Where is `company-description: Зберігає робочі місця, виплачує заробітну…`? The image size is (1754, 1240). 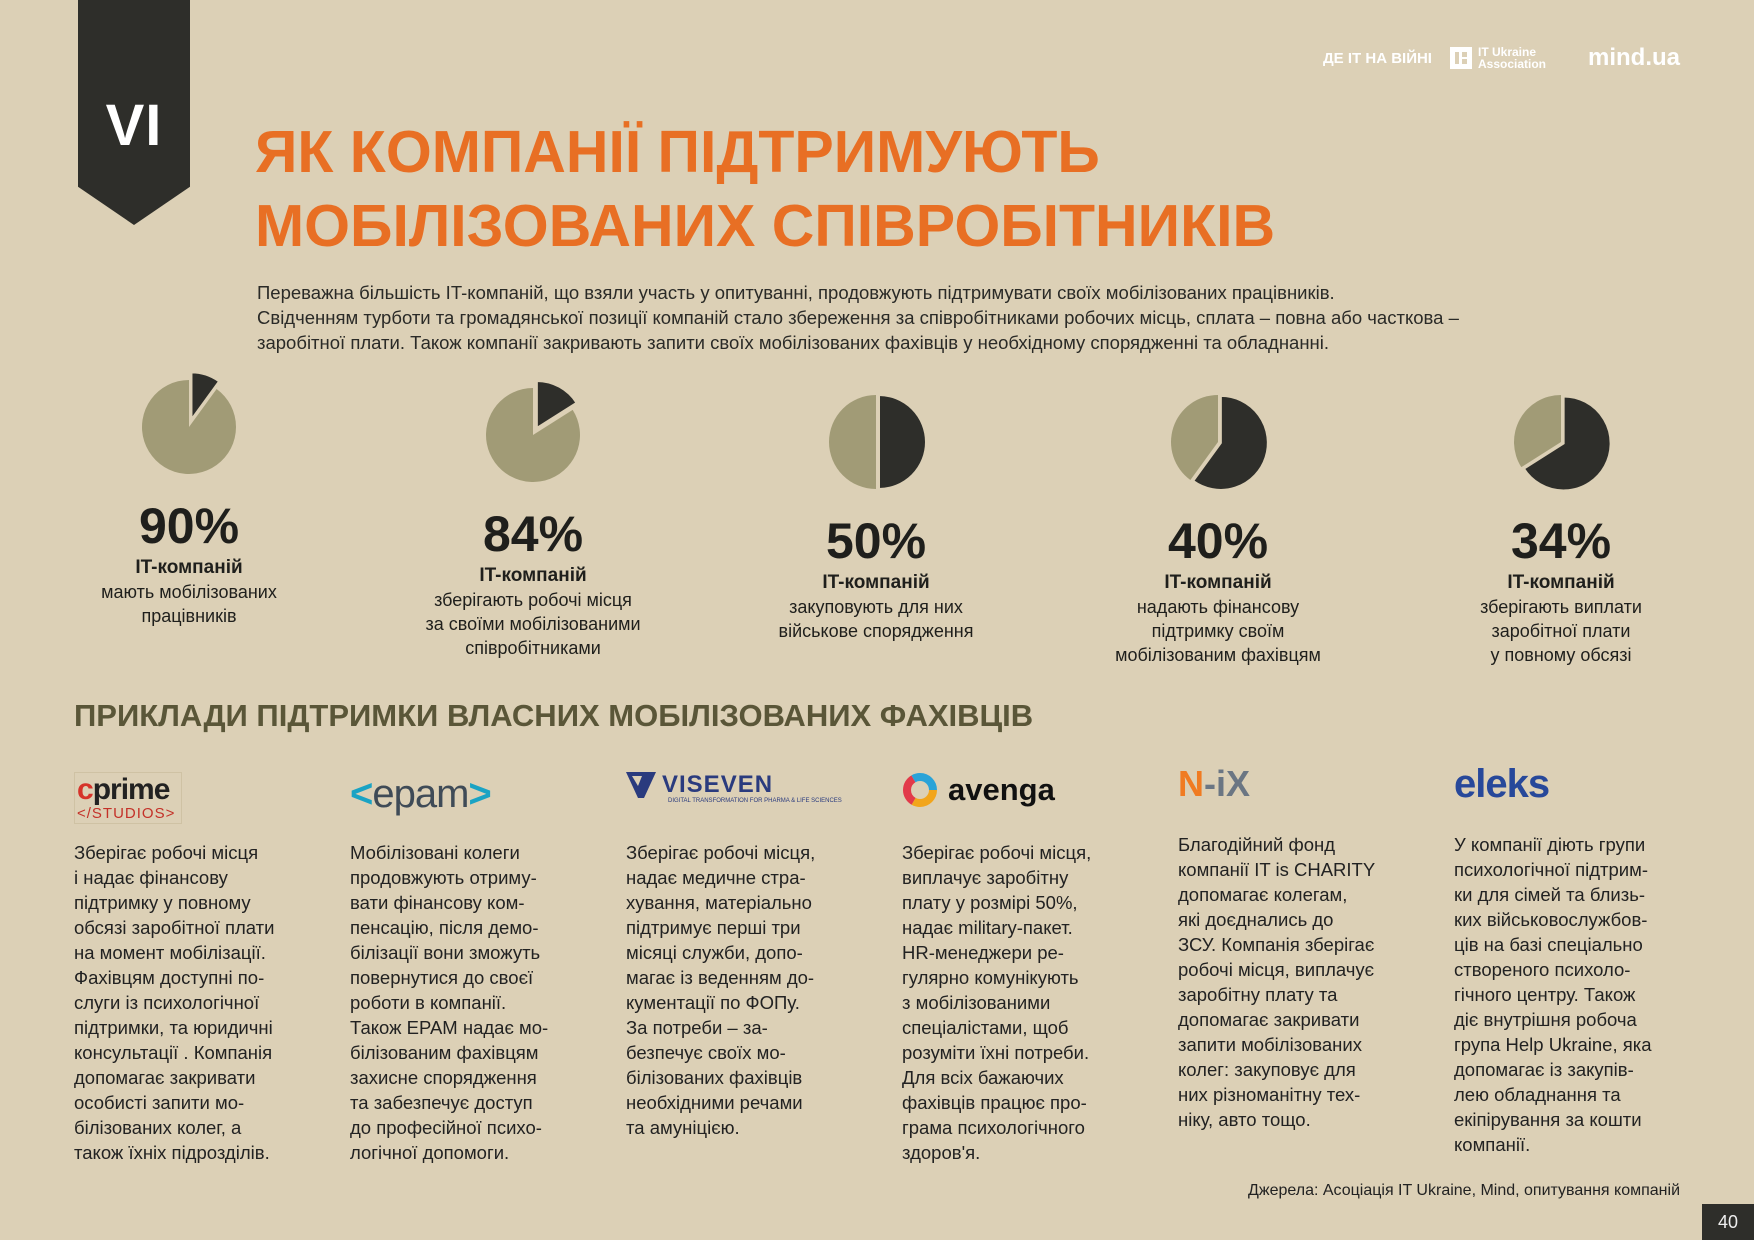
company-description: Зберігає робочі місця, виплачує заробітну… is located at coordinates (1022, 1002).